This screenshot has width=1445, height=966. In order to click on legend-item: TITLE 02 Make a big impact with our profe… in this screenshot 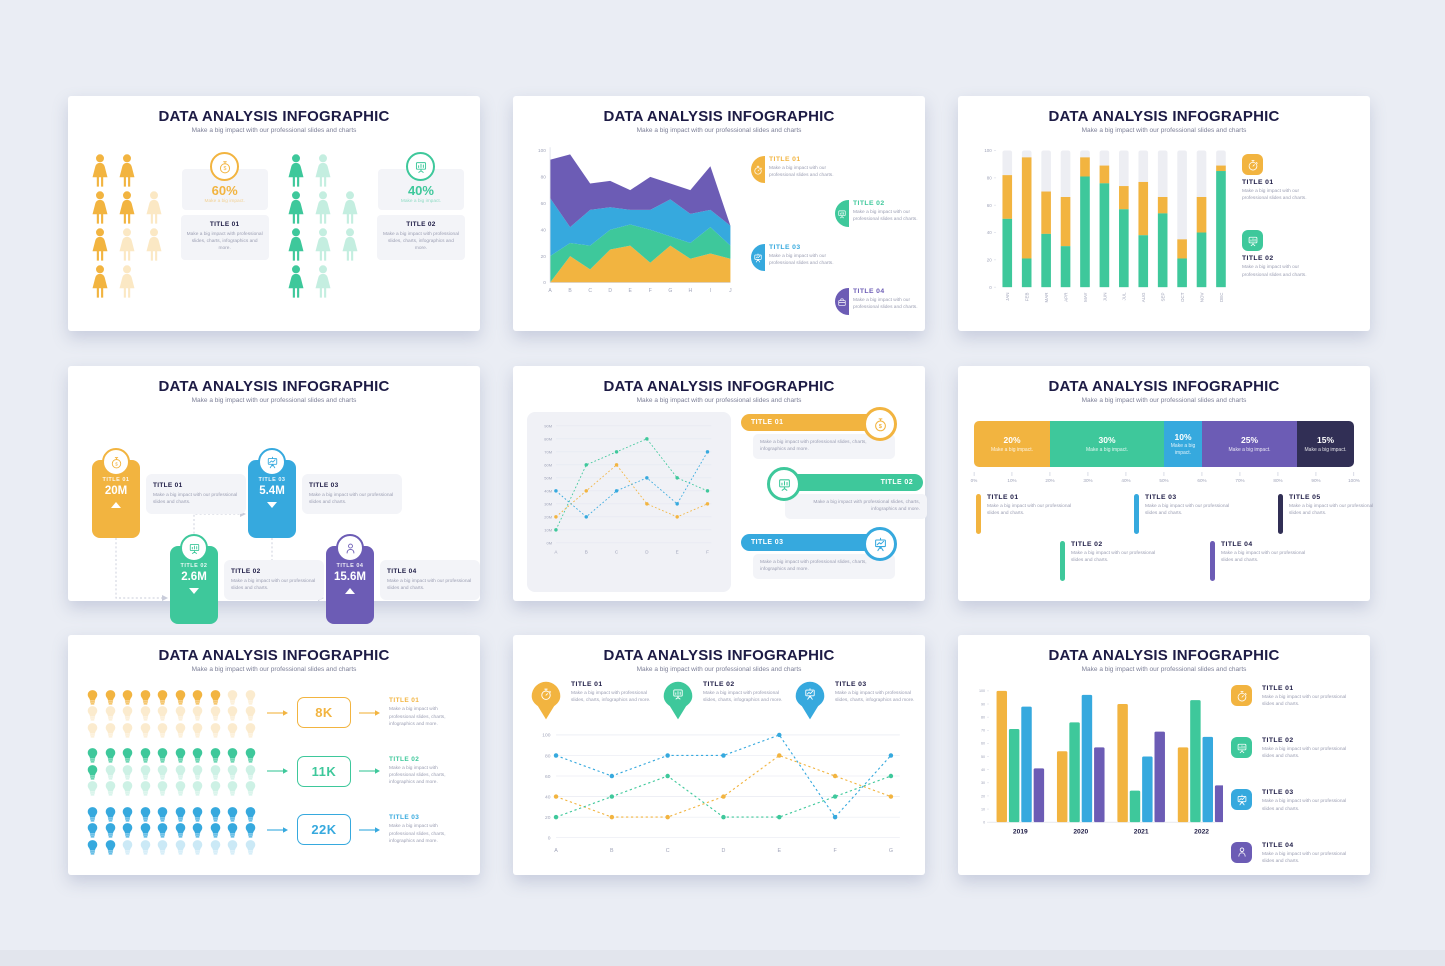, I will do `click(1111, 561)`.